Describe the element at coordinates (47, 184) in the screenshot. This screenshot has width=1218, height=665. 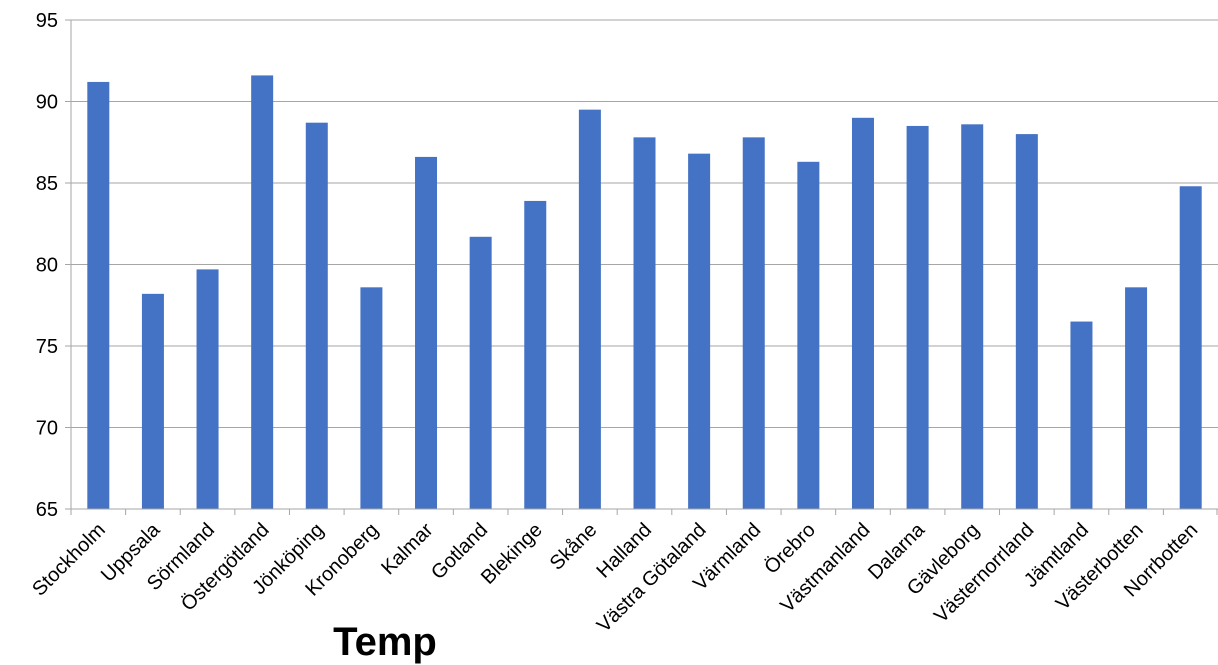
I see `y-tick-label: 85` at that location.